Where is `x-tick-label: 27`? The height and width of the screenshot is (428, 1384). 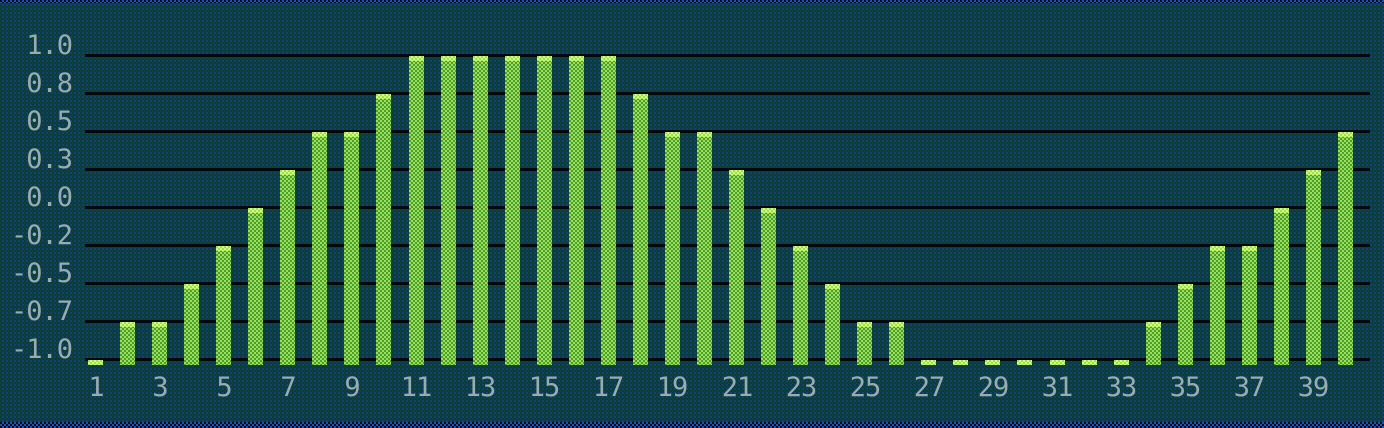 x-tick-label: 27 is located at coordinates (929, 387).